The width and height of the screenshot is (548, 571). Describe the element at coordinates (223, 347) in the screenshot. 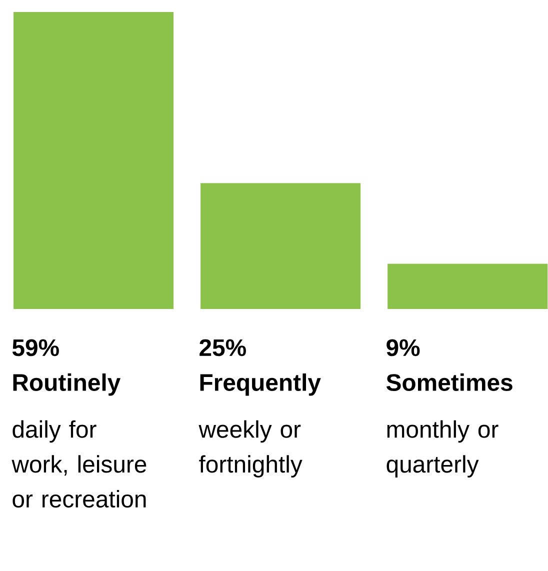

I see `data-label: 25%` at that location.